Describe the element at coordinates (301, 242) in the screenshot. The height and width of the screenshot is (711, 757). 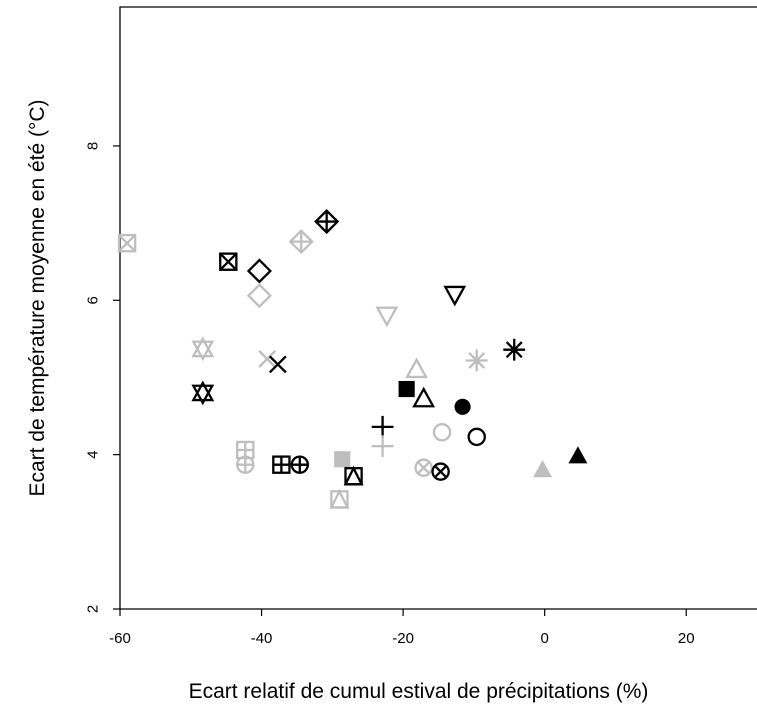
I see `data-point-diamond-plus-gray` at that location.